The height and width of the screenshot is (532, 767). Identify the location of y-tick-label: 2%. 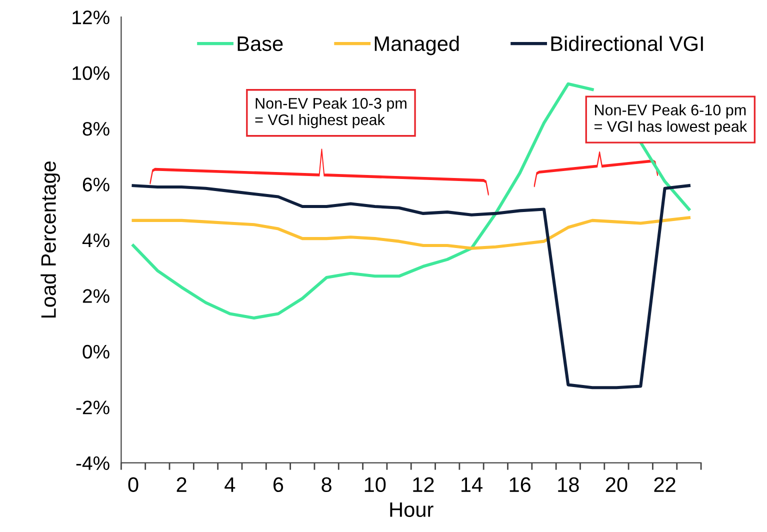
(96, 296).